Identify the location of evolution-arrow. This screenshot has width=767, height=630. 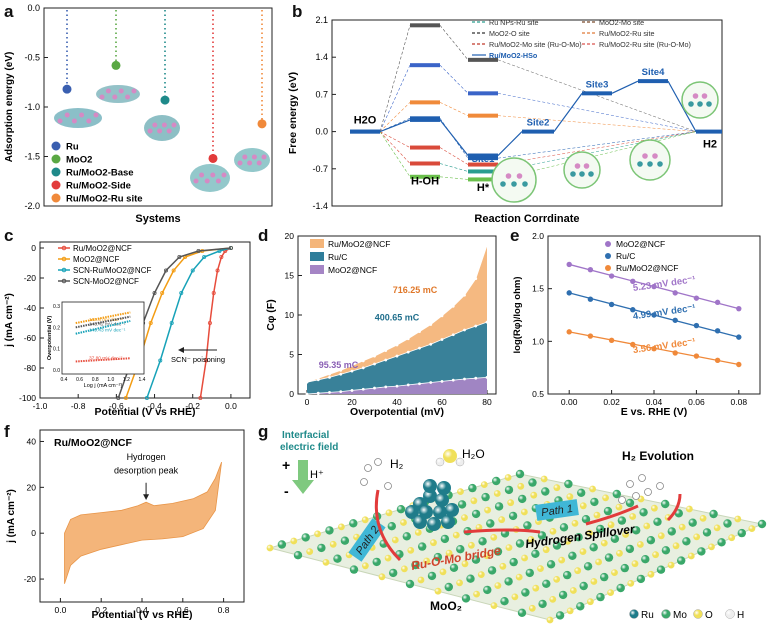
(674, 507).